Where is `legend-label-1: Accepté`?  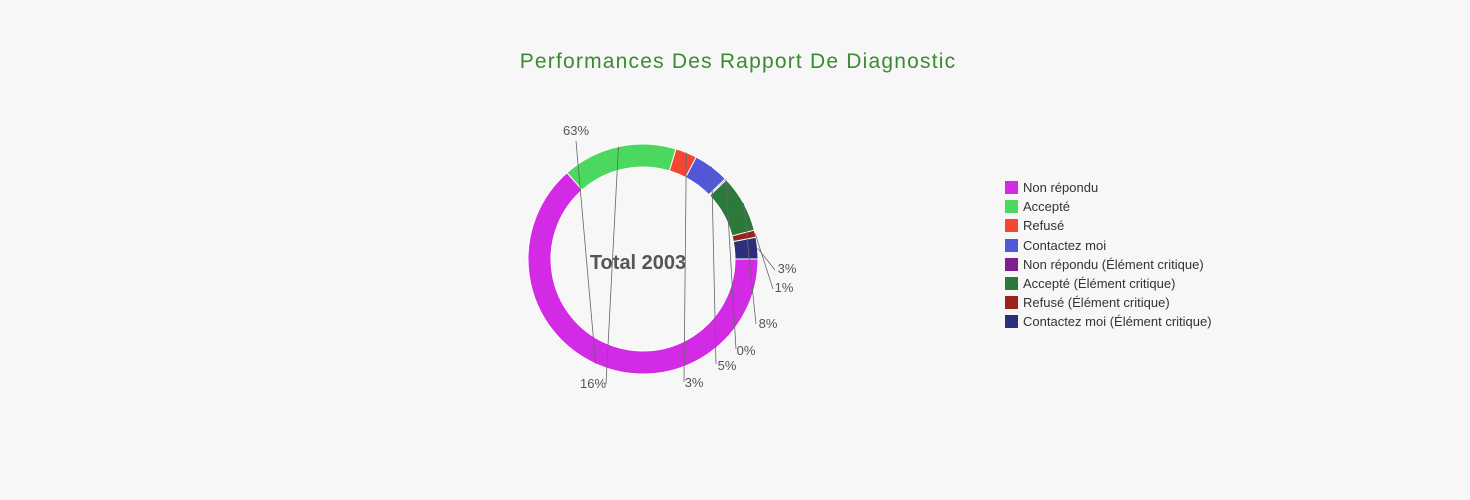 legend-label-1: Accepté is located at coordinates (1046, 207).